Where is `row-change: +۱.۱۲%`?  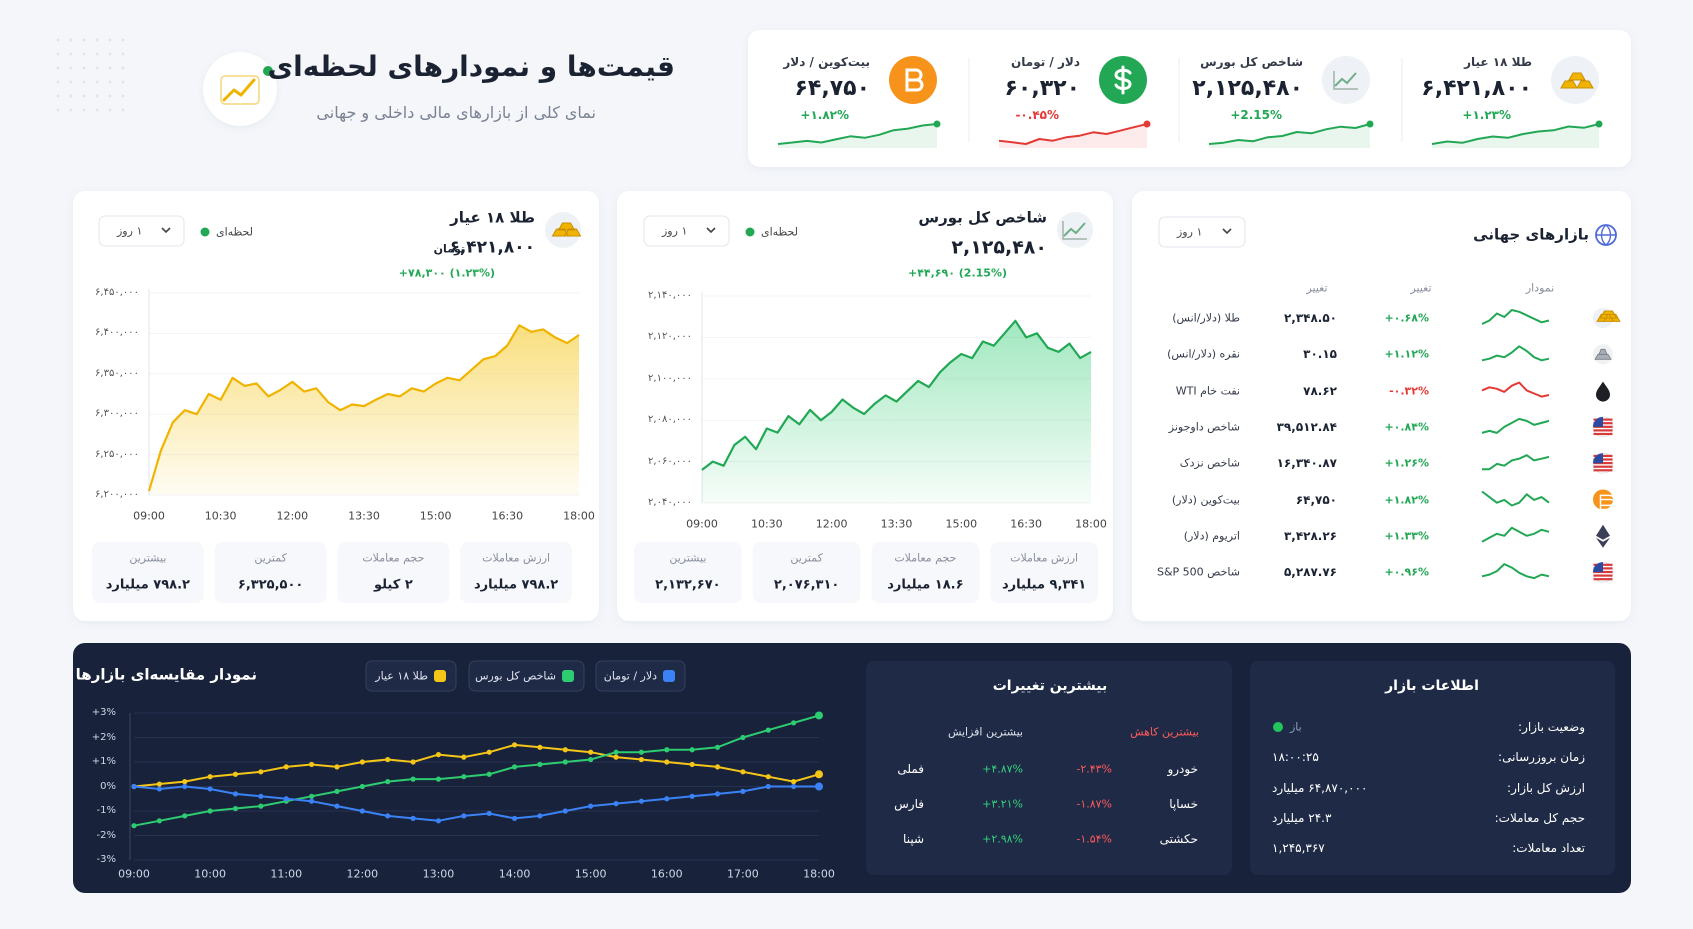
row-change: +۱.۱۲% is located at coordinates (1406, 354).